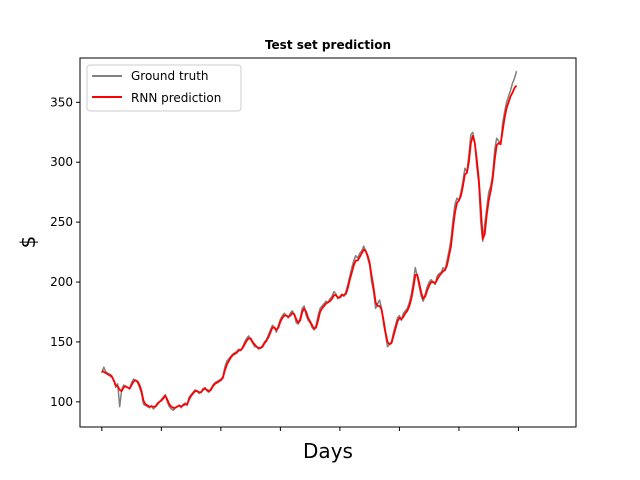 The height and width of the screenshot is (480, 640). Describe the element at coordinates (61, 402) in the screenshot. I see `y-tick-label: 100` at that location.